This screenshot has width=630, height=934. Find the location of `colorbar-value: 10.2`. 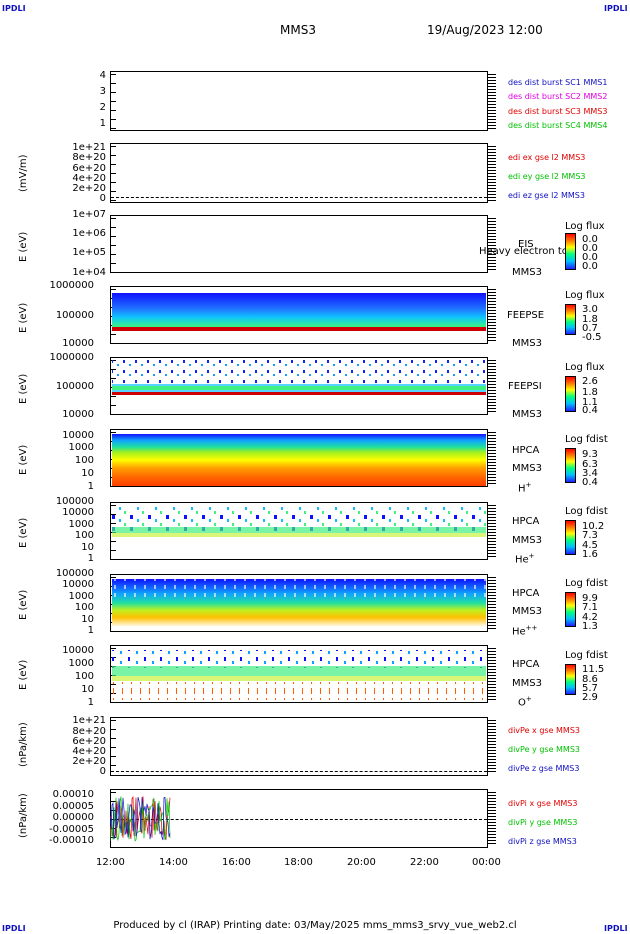

colorbar-value: 10.2 is located at coordinates (593, 526).